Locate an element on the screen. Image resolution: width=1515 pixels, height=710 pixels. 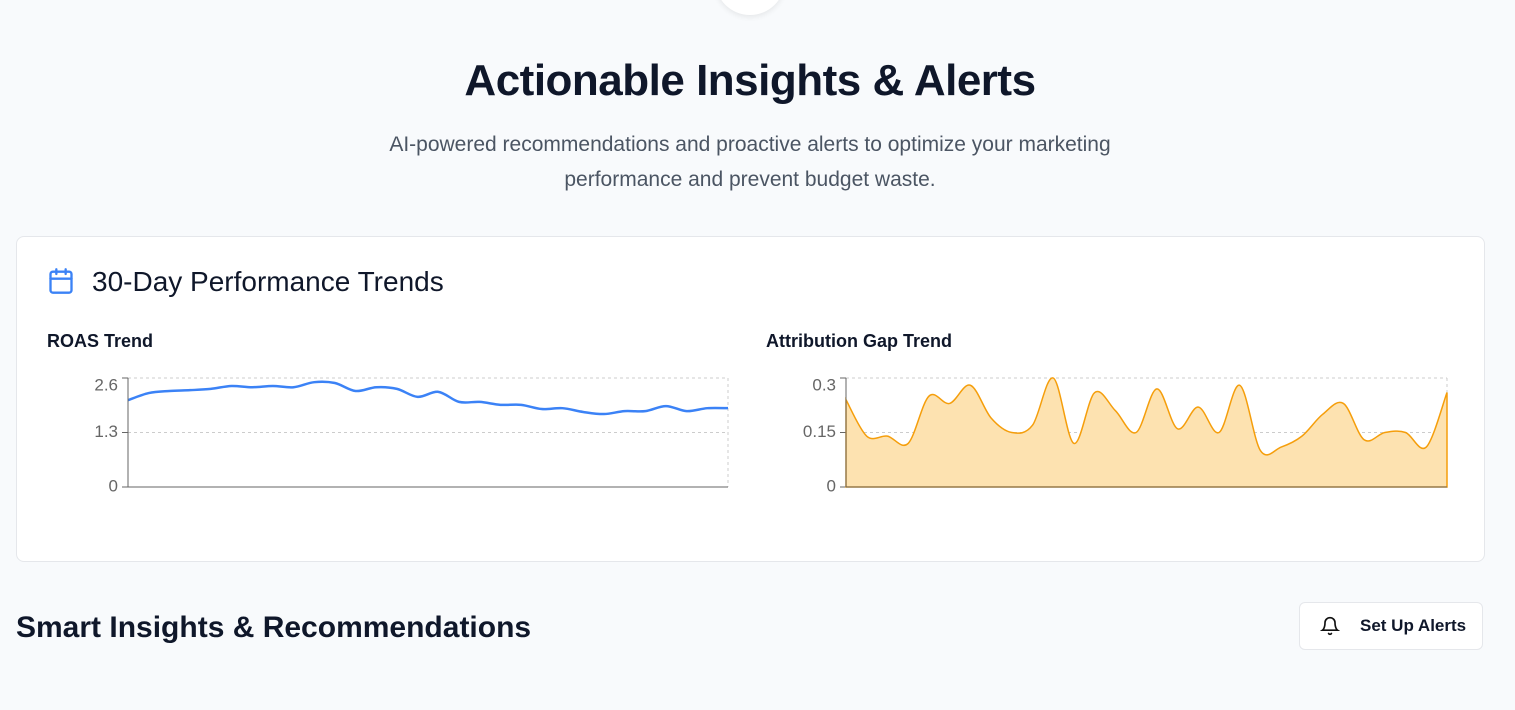
line is located at coordinates (428, 398).